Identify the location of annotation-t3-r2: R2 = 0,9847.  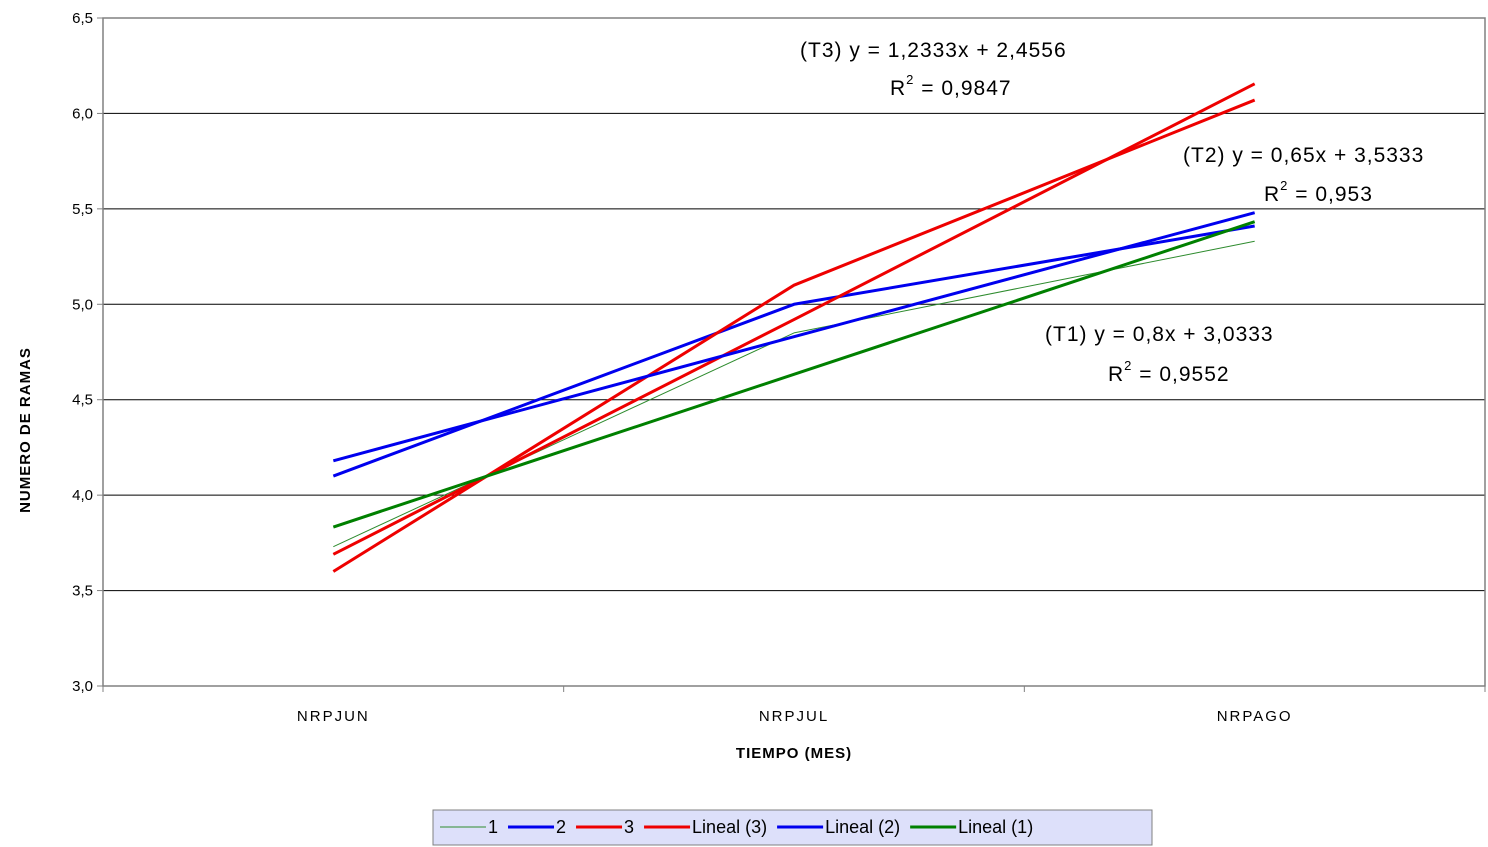
(951, 86).